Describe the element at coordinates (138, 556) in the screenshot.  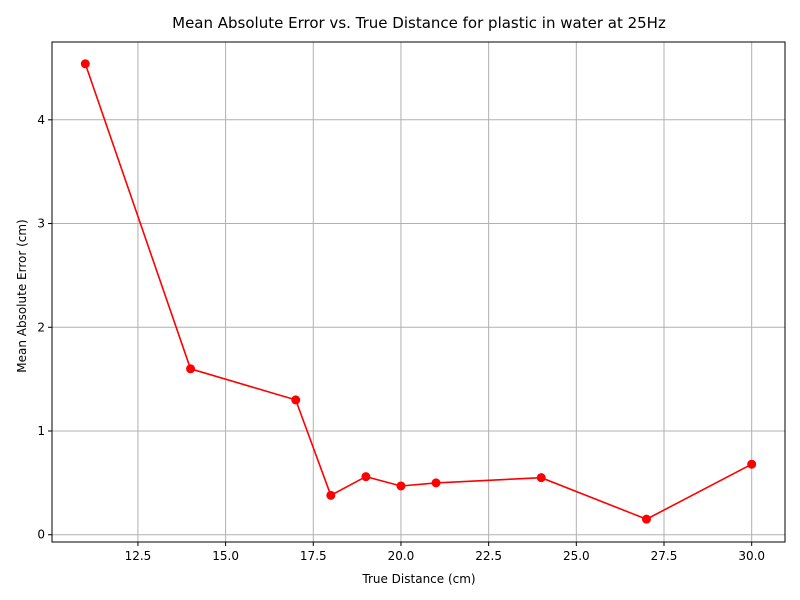
I see `x-tick-label: 12.5` at that location.